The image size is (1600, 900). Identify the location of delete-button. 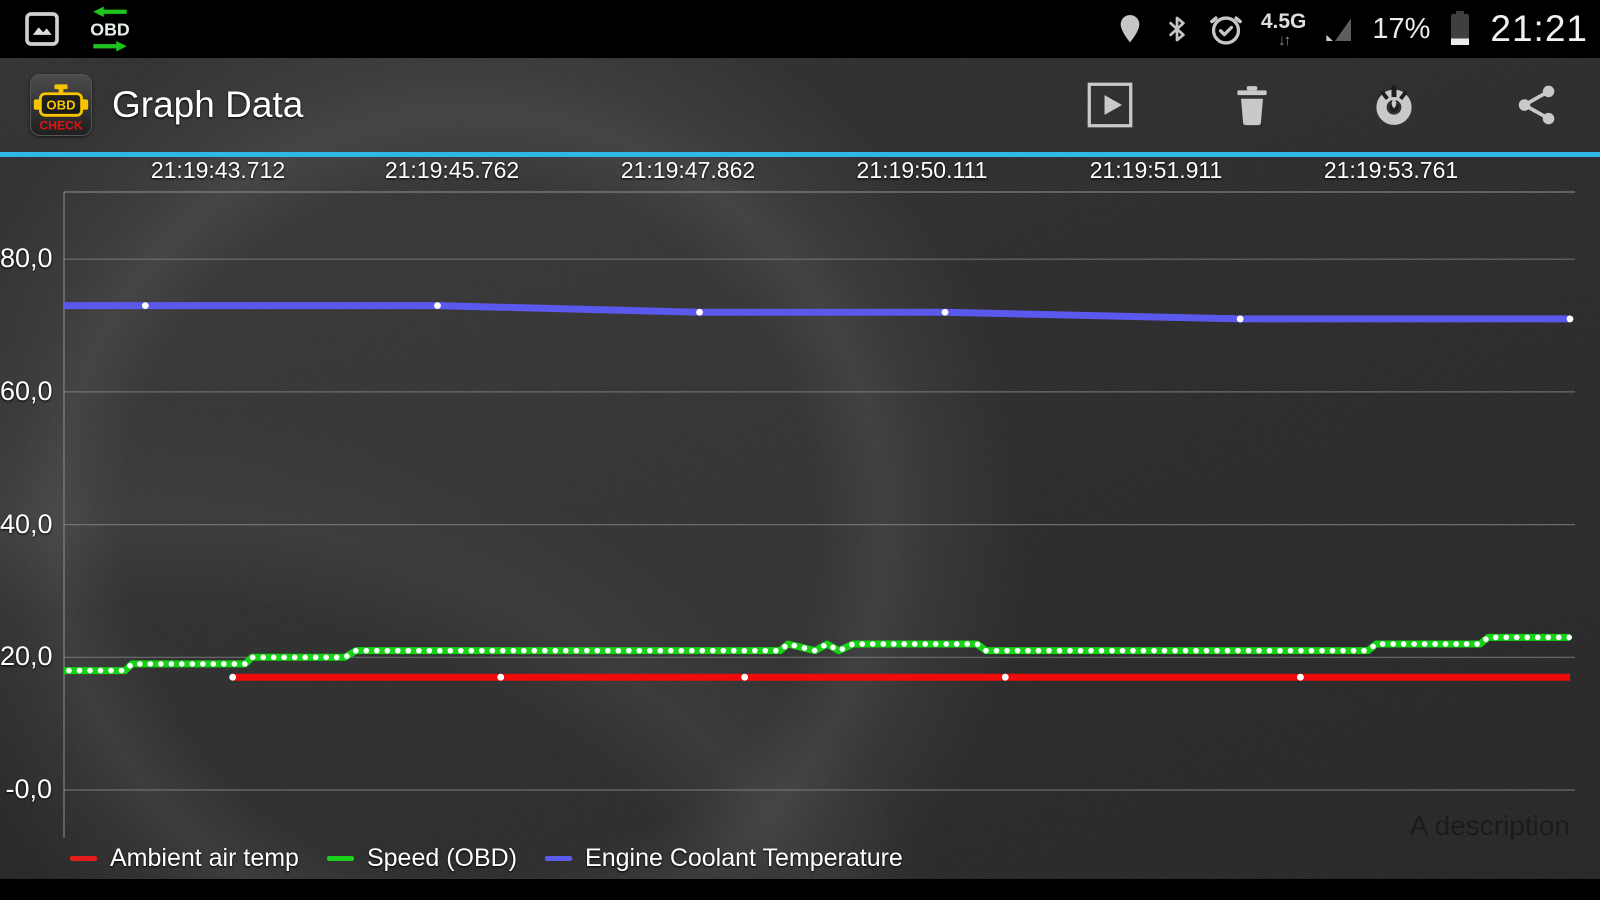
(1252, 105).